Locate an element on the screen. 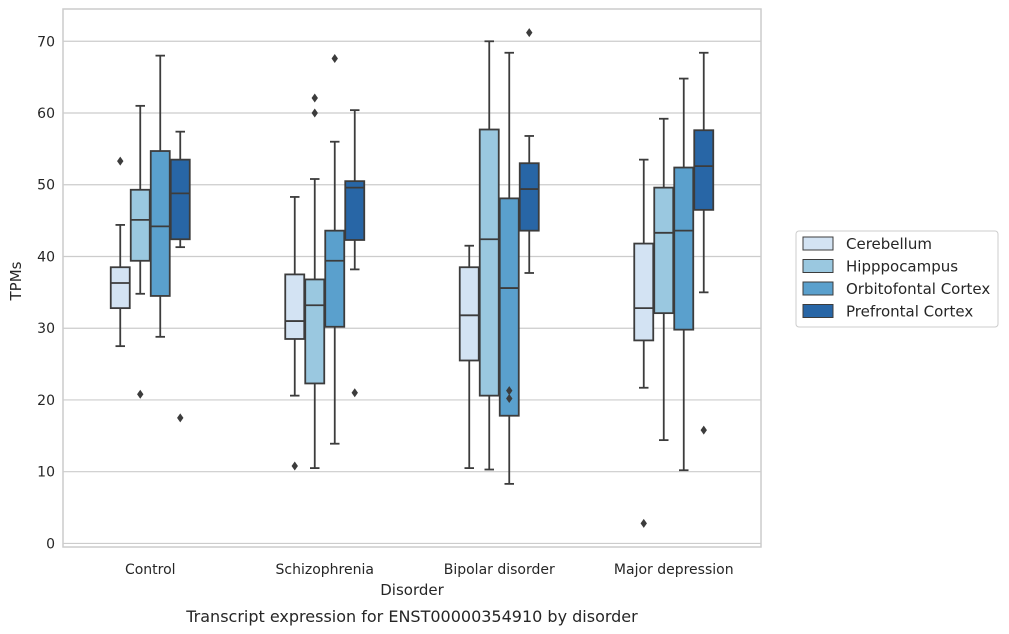 This screenshot has height=634, width=1009. y-tick-label: 30 is located at coordinates (46, 329).